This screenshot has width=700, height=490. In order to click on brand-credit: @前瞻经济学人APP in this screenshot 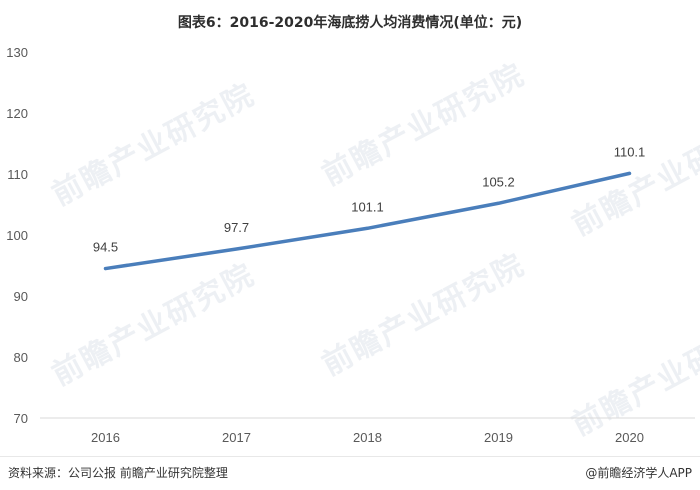, I will do `click(638, 473)`.